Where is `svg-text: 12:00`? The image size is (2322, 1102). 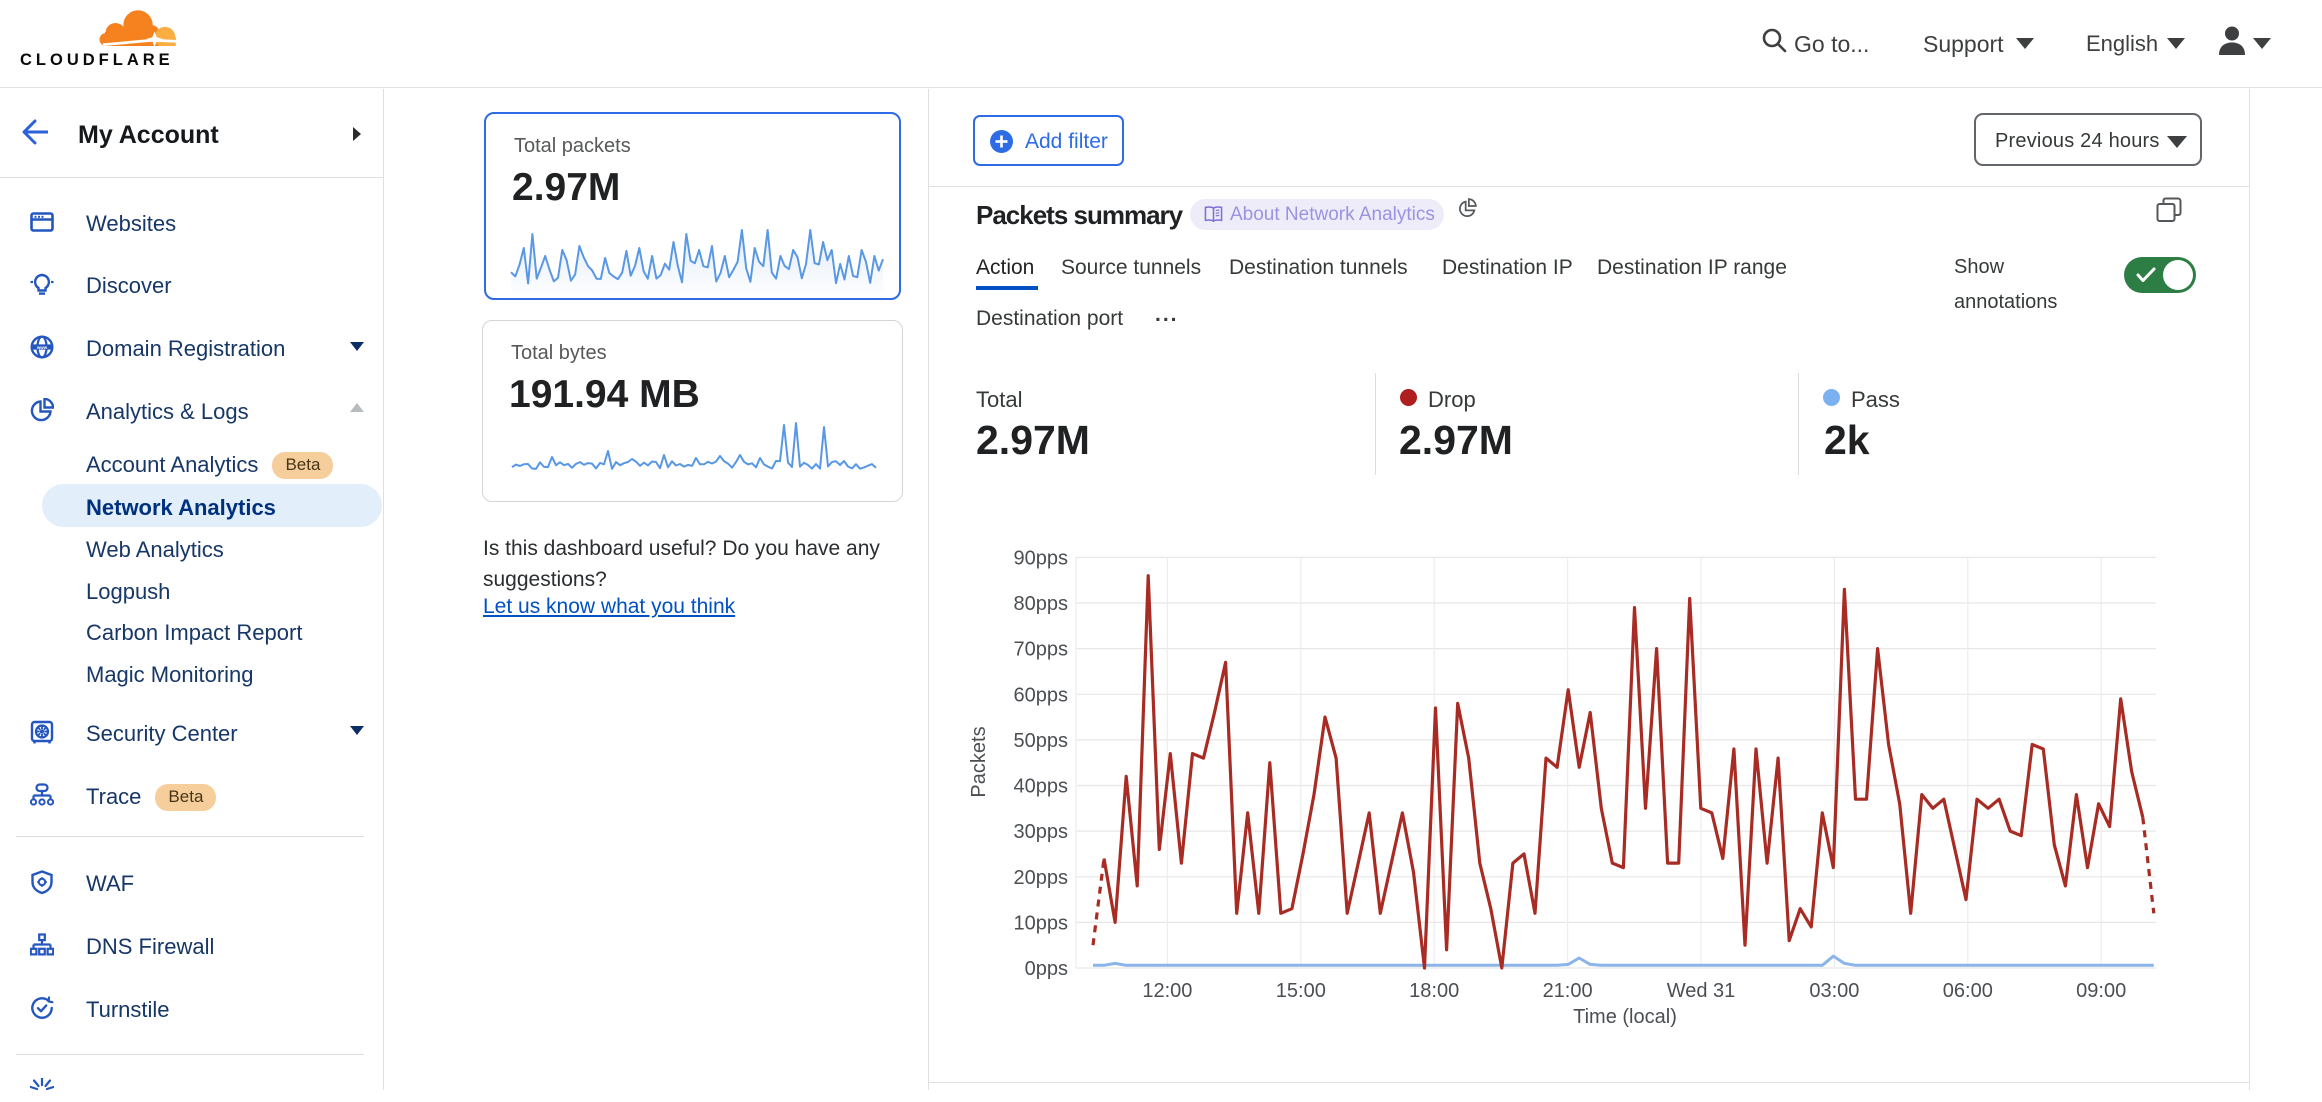
svg-text: 12:00 is located at coordinates (1167, 991).